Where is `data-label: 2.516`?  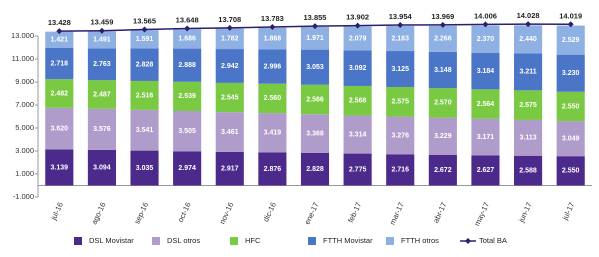
data-label: 2.516 is located at coordinates (145, 95).